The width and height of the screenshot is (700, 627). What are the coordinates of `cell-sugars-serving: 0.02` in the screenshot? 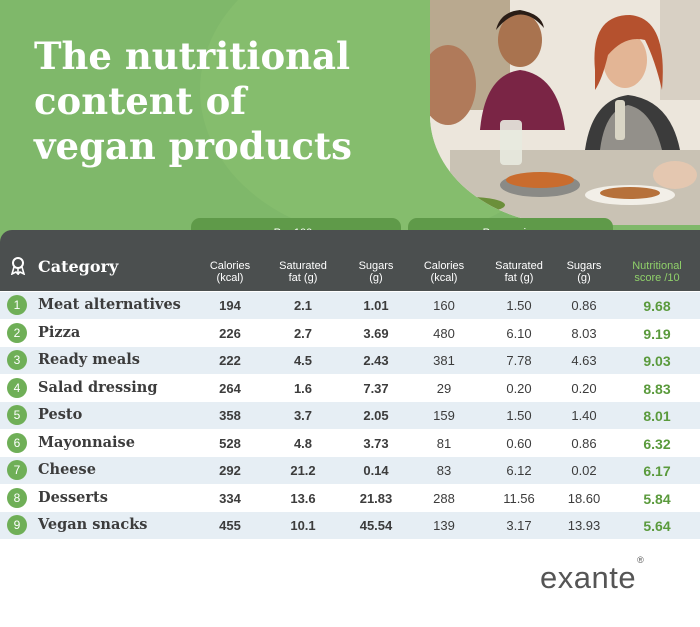 It's located at (584, 470).